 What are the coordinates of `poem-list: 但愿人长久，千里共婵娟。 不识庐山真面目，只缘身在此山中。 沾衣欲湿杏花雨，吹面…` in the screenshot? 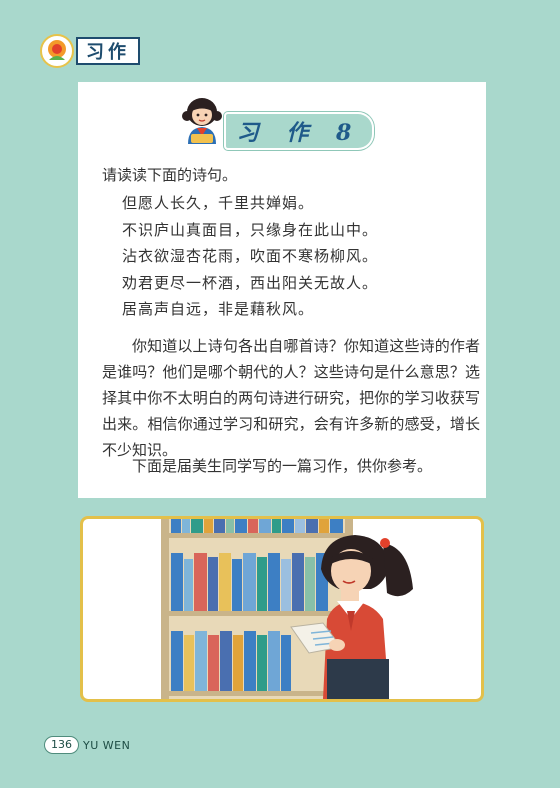 It's located at (250, 256).